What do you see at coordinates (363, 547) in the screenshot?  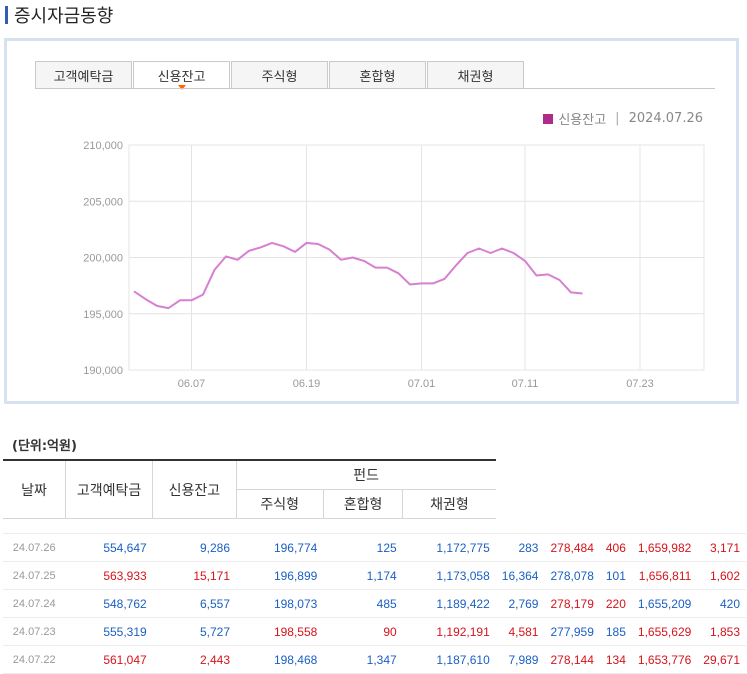 I see `cell-credit-change: 125` at bounding box center [363, 547].